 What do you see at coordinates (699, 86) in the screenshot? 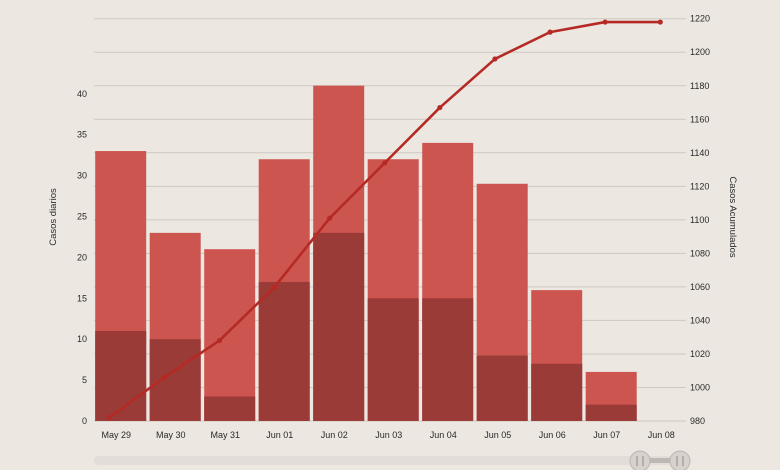
I see `y-tick-label-right: 1180` at bounding box center [699, 86].